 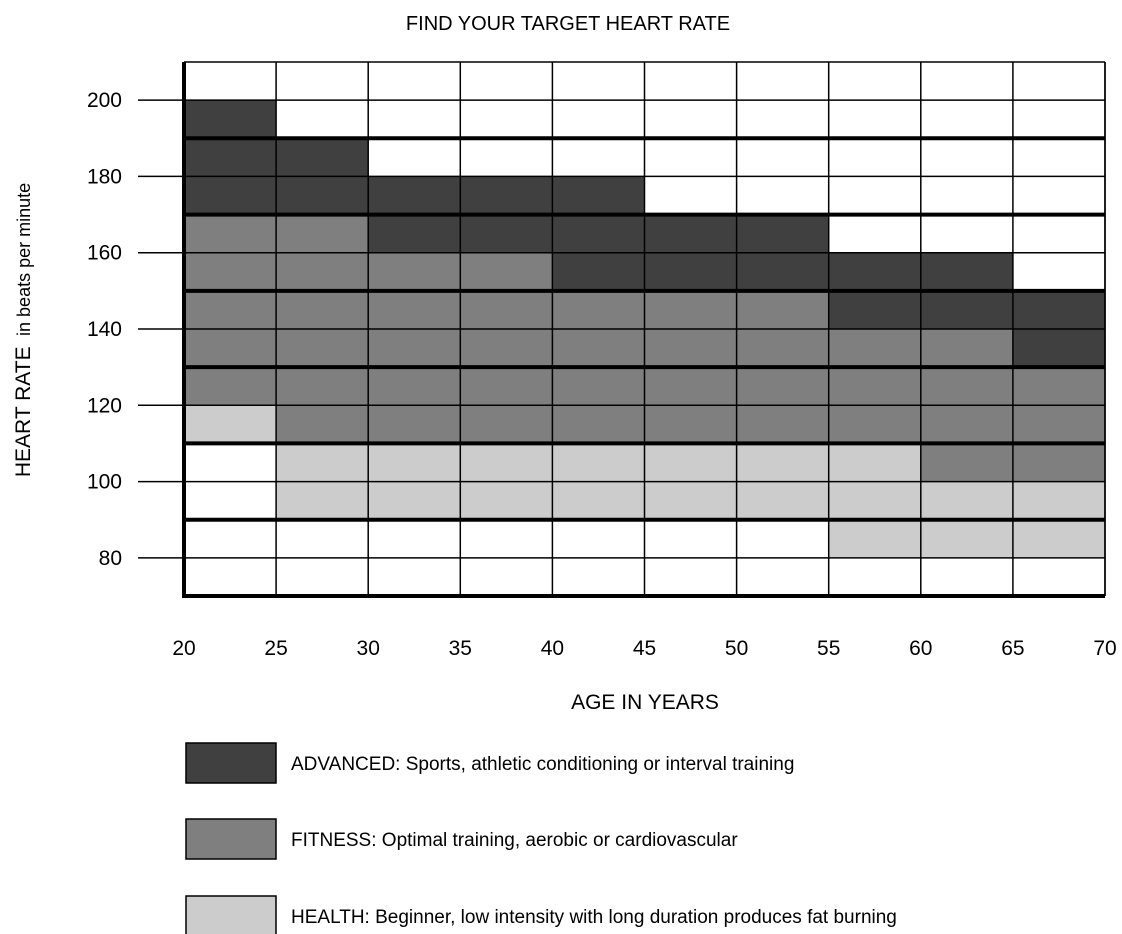 What do you see at coordinates (104, 100) in the screenshot?
I see `y-tick-label-200: 200` at bounding box center [104, 100].